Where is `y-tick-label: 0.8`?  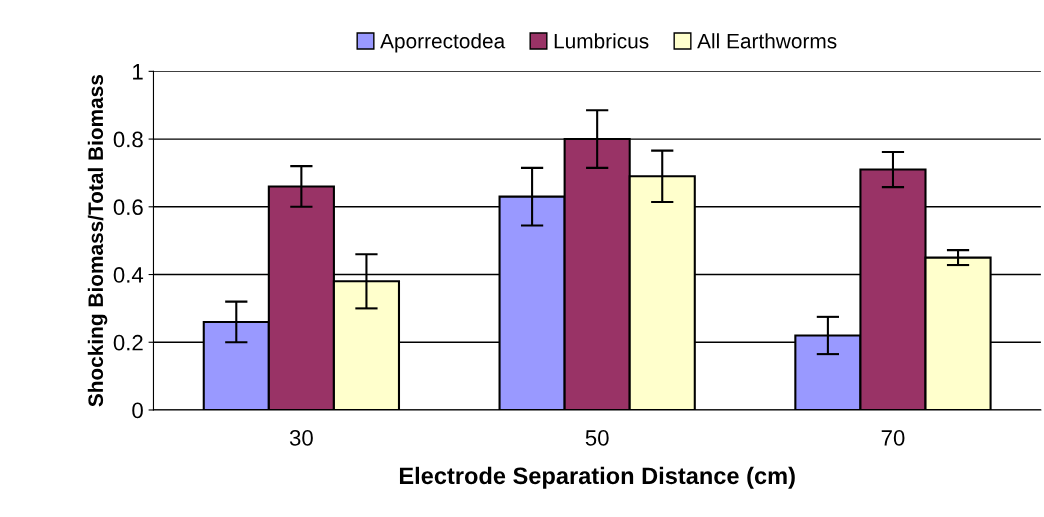
y-tick-label: 0.8 is located at coordinates (128, 139).